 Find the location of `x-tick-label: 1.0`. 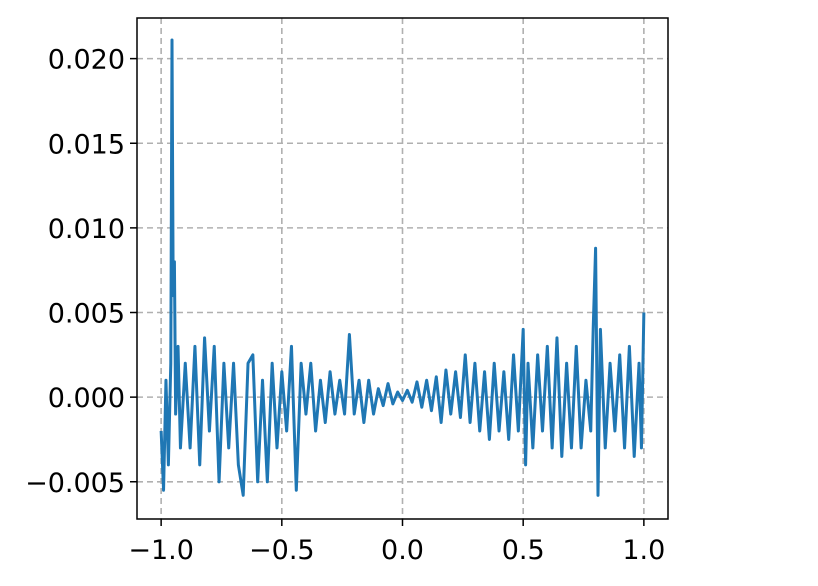

x-tick-label: 1.0 is located at coordinates (643, 550).